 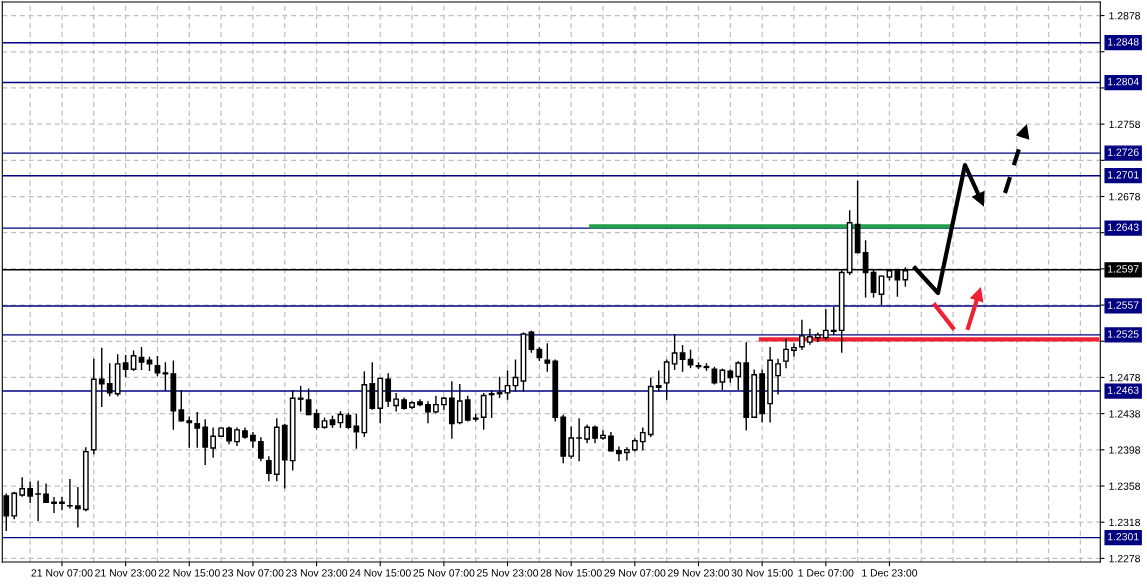 What do you see at coordinates (317, 573) in the screenshot?
I see `x-tick-label: 23 Nov 23:00` at bounding box center [317, 573].